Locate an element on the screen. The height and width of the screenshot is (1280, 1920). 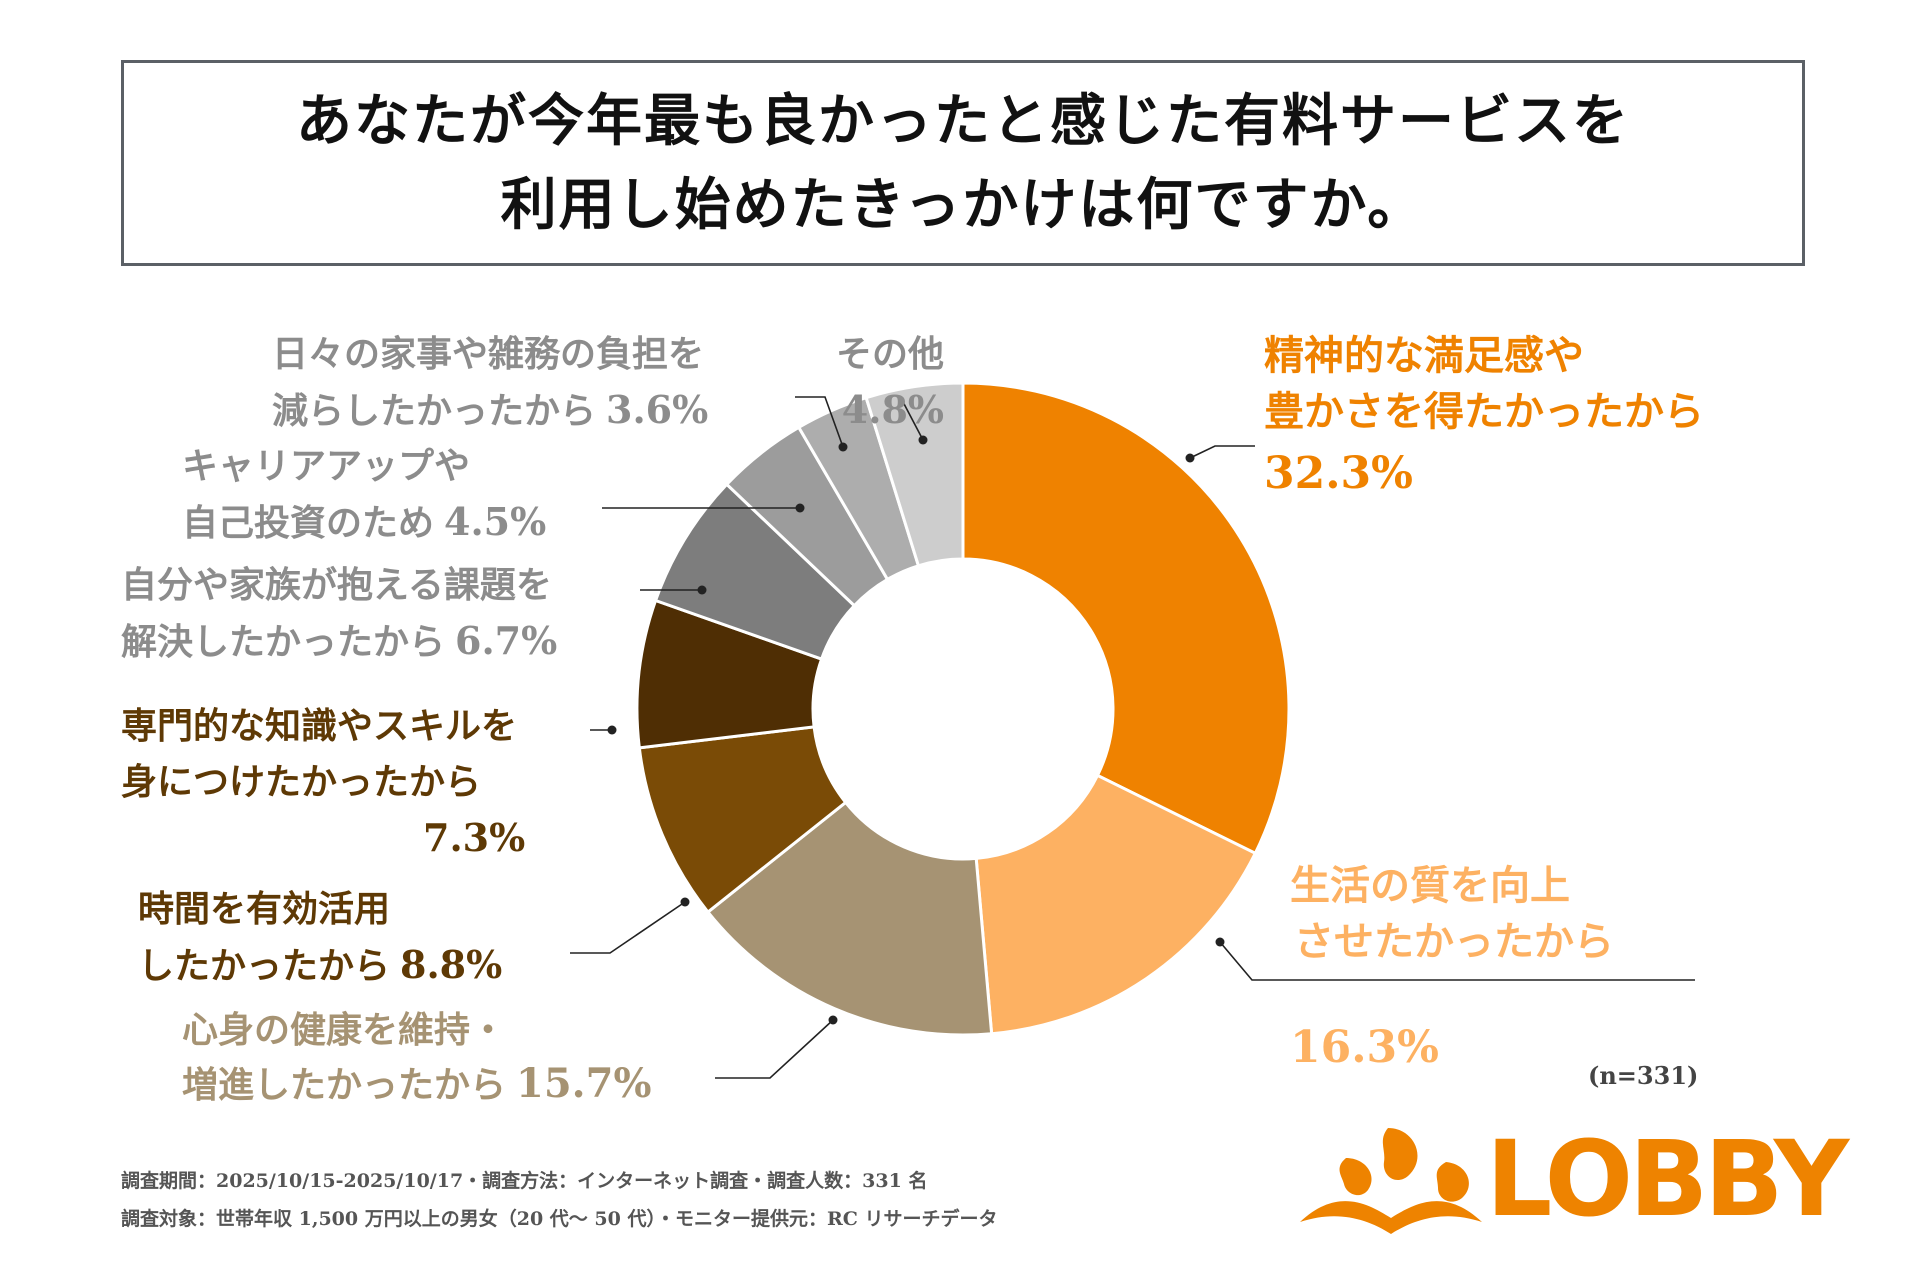
label-time: 時間を有効活用 したかったから 8.8% is located at coordinates (320, 937).